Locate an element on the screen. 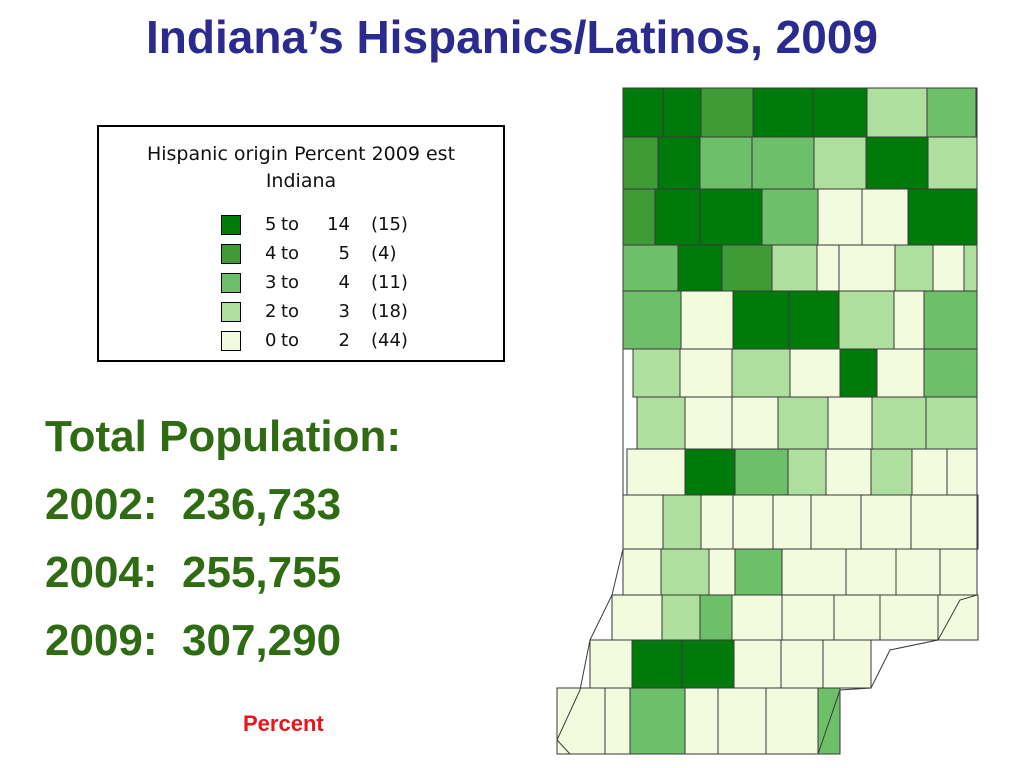 The height and width of the screenshot is (768, 1024). legend-count: (44) is located at coordinates (389, 340).